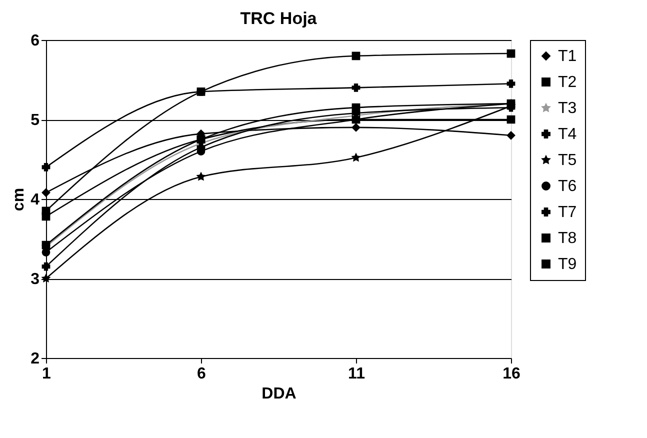  What do you see at coordinates (567, 82) in the screenshot?
I see `legend-label: T2` at bounding box center [567, 82].